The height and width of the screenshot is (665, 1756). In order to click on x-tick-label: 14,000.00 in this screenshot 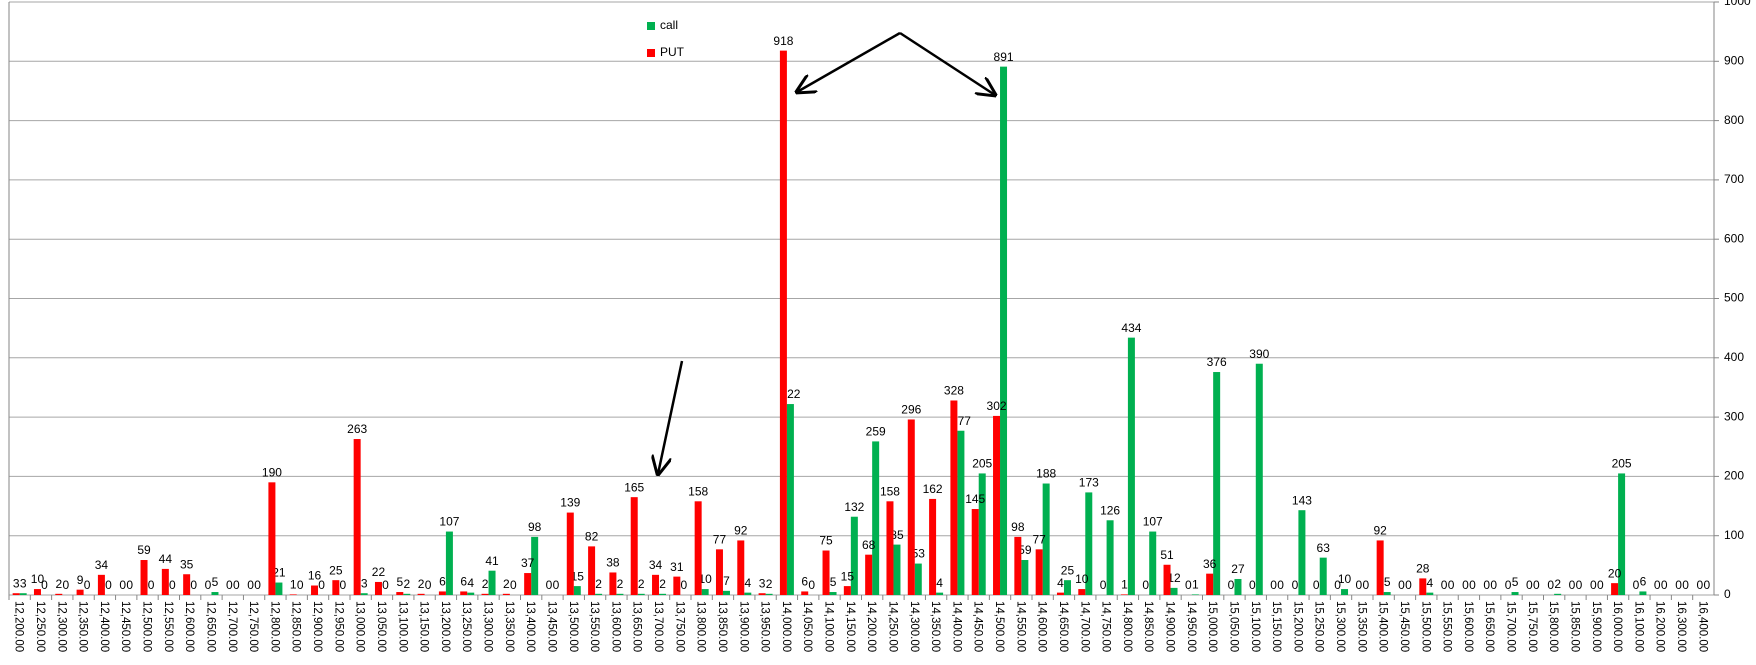, I will do `click(786, 626)`.